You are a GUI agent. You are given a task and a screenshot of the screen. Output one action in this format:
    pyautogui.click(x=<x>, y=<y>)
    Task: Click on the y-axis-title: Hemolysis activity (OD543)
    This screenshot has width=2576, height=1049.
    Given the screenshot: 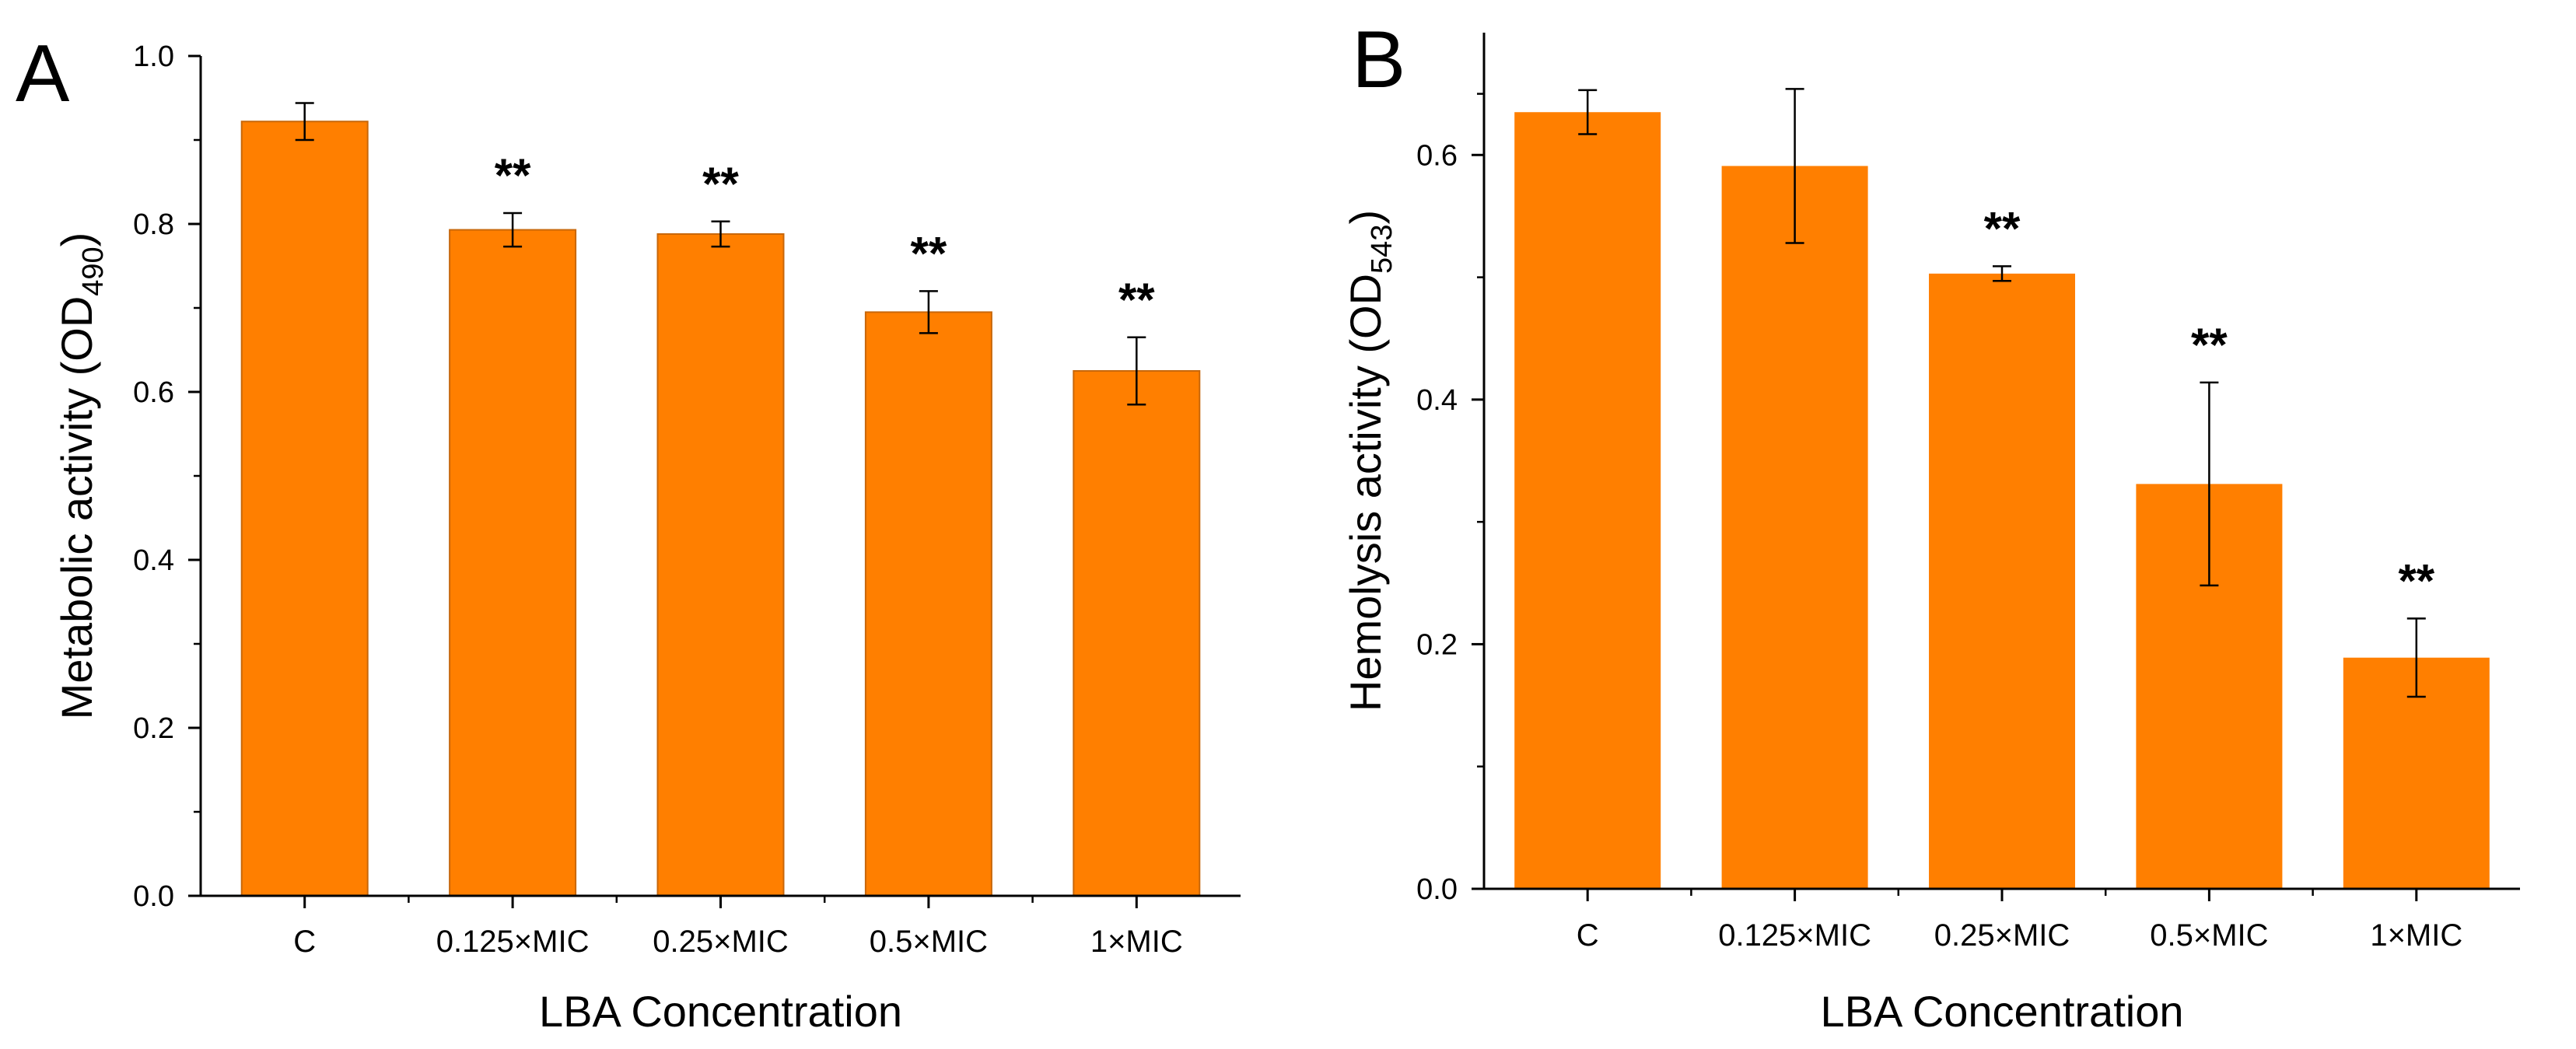 What is the action you would take?
    pyautogui.click(x=1370, y=461)
    